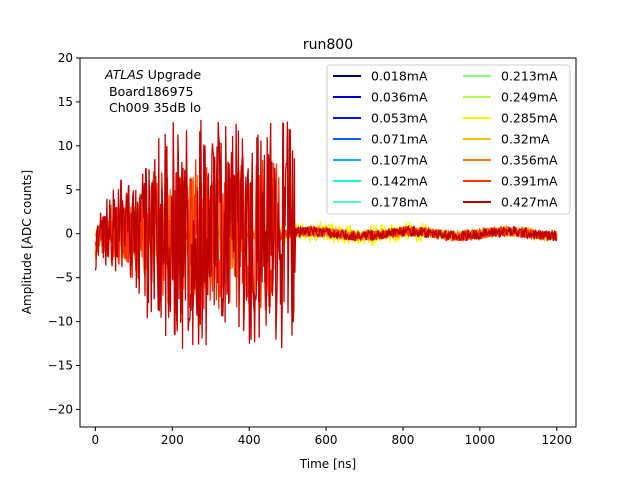 The image size is (640, 480). What do you see at coordinates (249, 440) in the screenshot?
I see `x-tick-label: 400` at bounding box center [249, 440].